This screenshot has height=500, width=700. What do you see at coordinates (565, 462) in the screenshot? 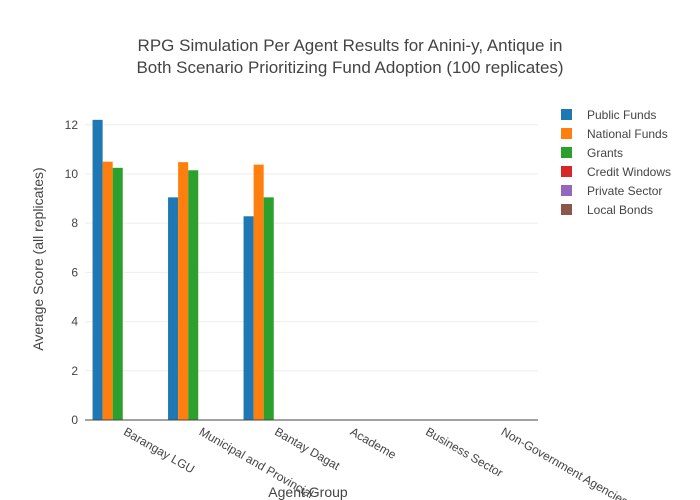
I see `x-tick-label: Non-Government Agencies` at bounding box center [565, 462].